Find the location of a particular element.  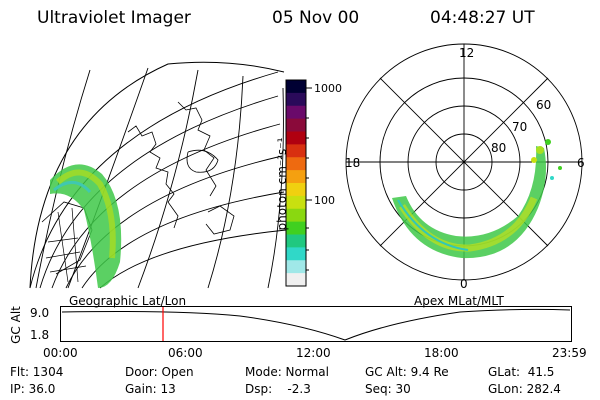

aurora-emission-geo is located at coordinates (86, 226).